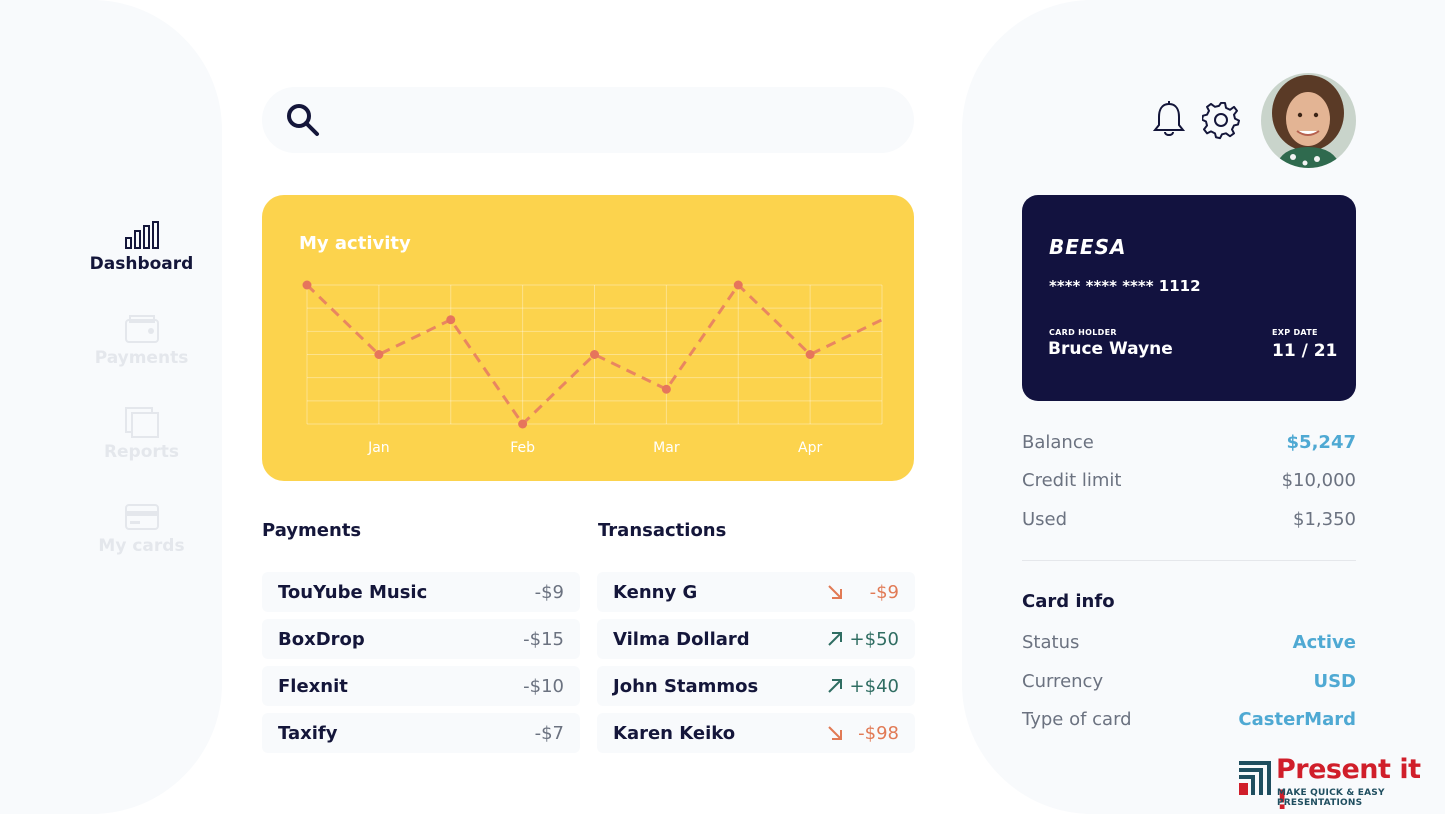  Describe the element at coordinates (1045, 519) in the screenshot. I see `used-label: Used` at that location.